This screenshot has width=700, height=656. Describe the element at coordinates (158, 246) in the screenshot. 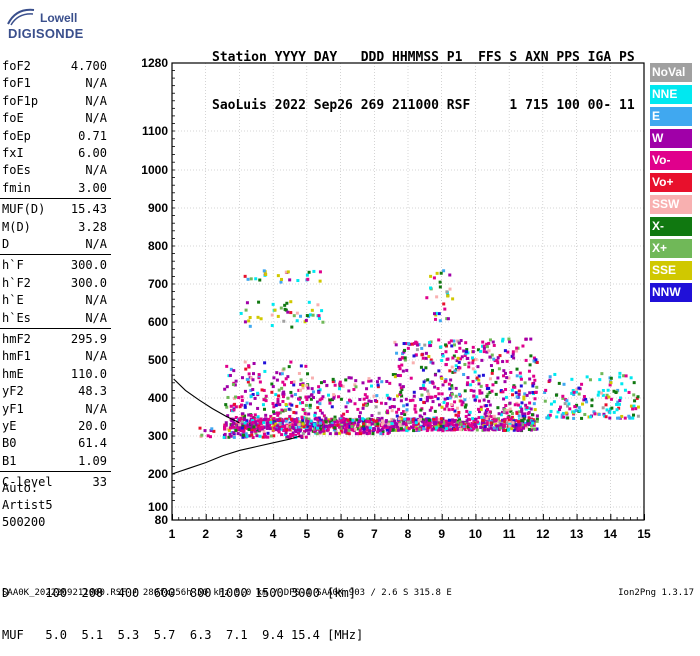

I see `y-tick-label: 800` at that location.